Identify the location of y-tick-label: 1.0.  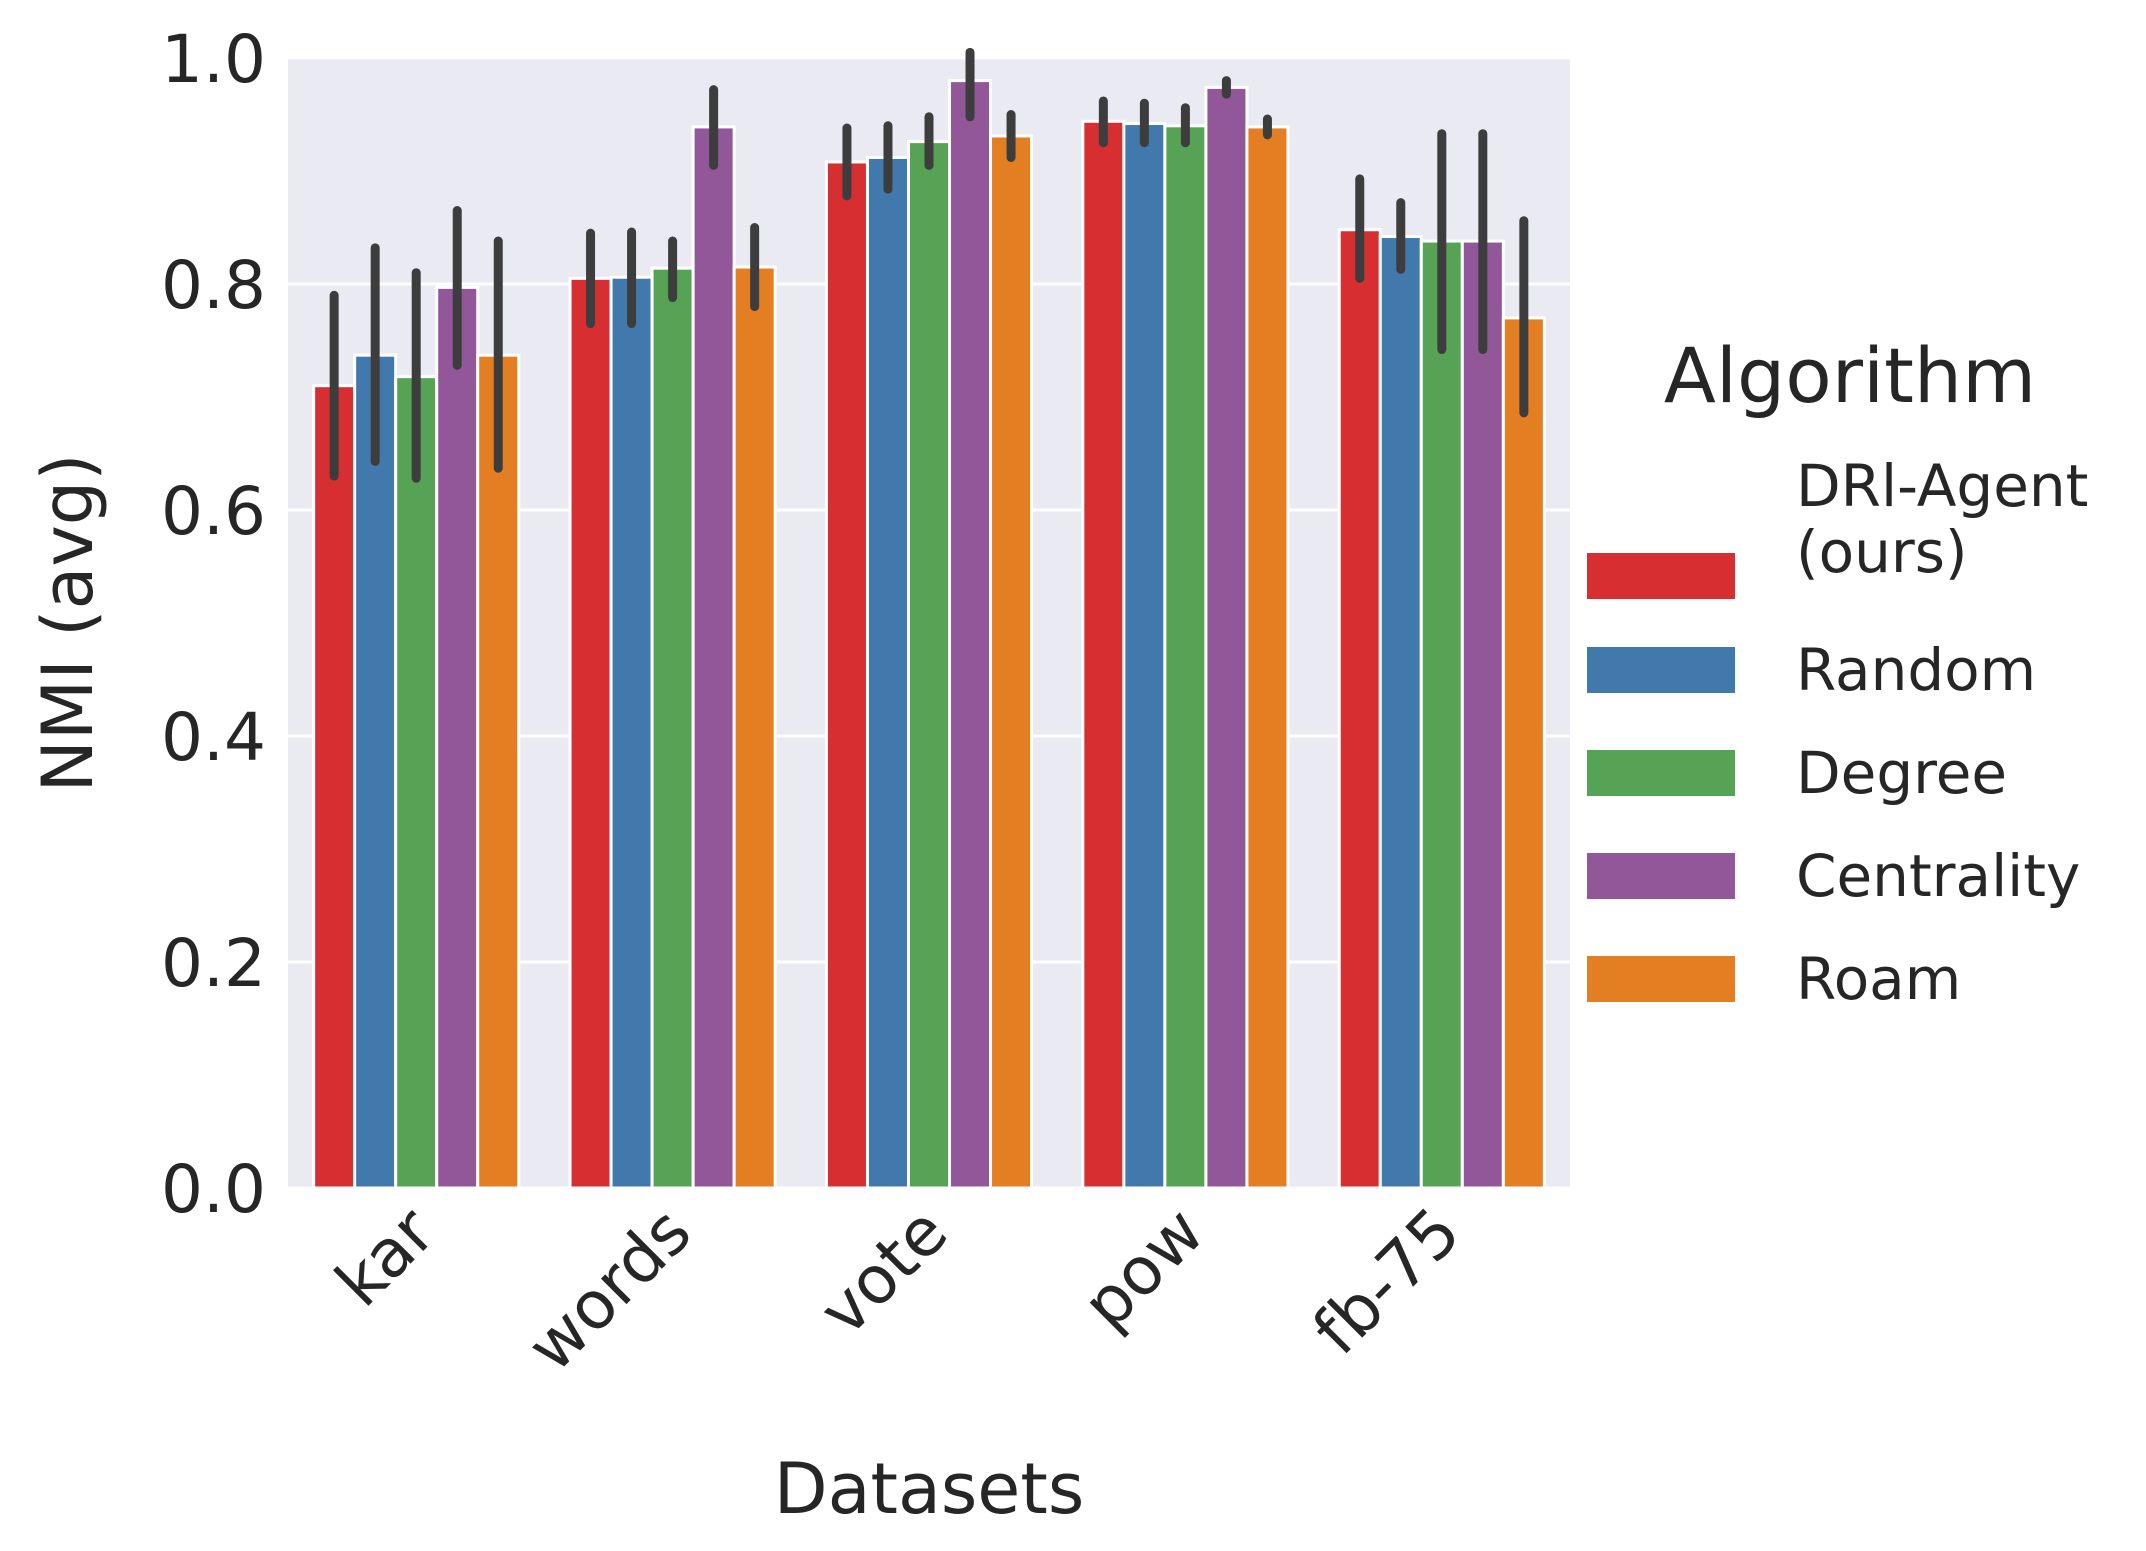
(213, 59).